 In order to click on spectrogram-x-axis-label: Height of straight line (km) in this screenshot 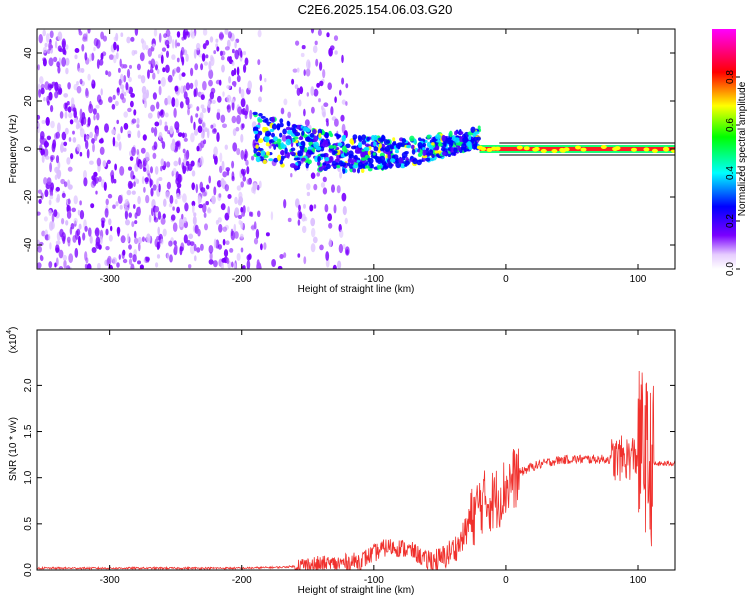, I will do `click(356, 289)`.